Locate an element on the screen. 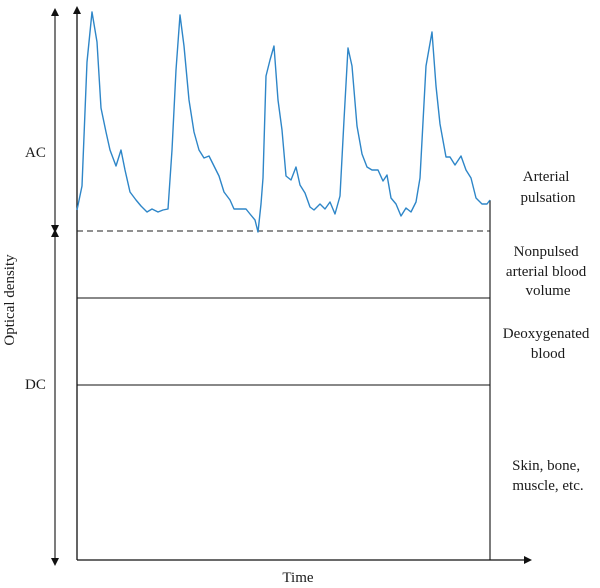 This screenshot has height=588, width=600. y-axis-label: Optical density is located at coordinates (10, 300).